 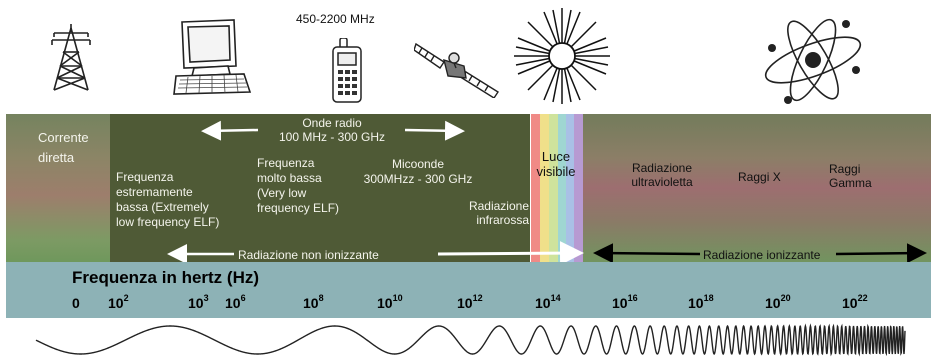 What do you see at coordinates (76, 303) in the screenshot?
I see `tick-label: 0` at bounding box center [76, 303].